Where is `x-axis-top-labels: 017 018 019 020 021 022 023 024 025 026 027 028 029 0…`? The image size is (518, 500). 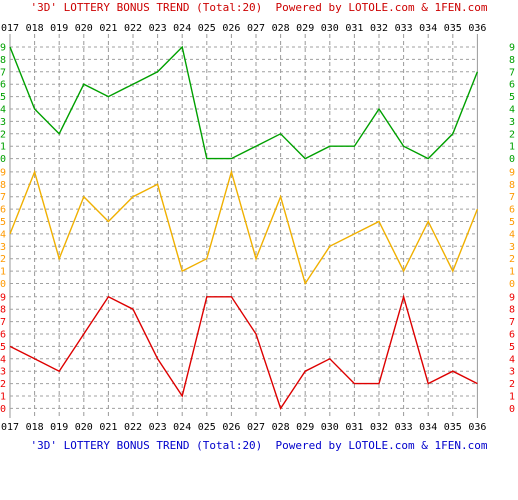
x-axis-top-labels: 017 018 019 020 021 022 023 024 025 026 027 028 029 0… is located at coordinates (243, 28).